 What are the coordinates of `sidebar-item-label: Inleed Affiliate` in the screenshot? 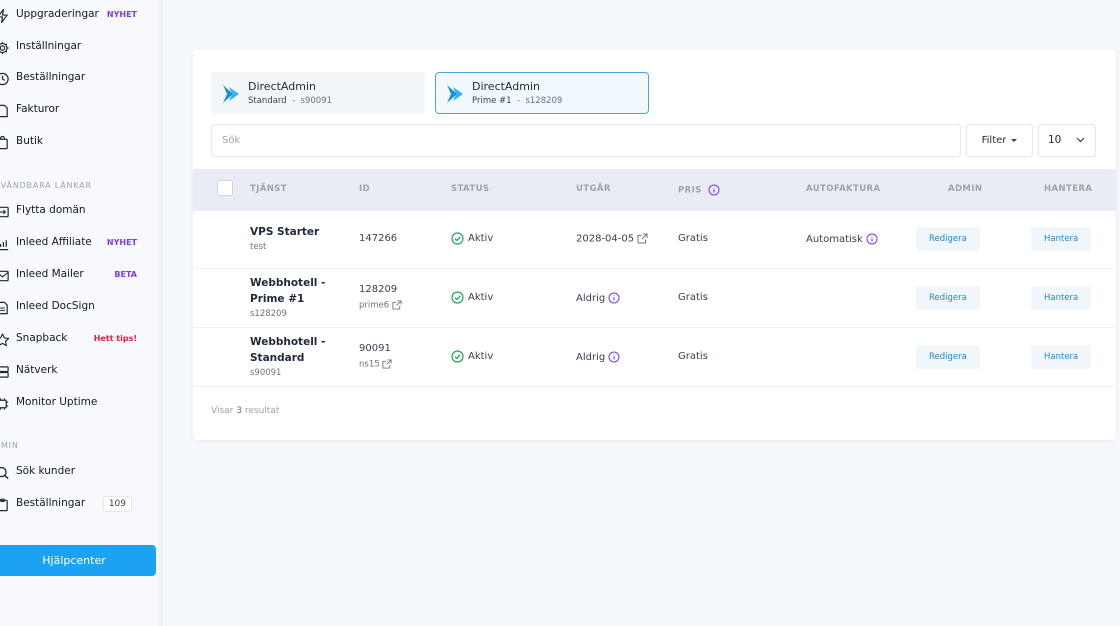 It's located at (54, 242).